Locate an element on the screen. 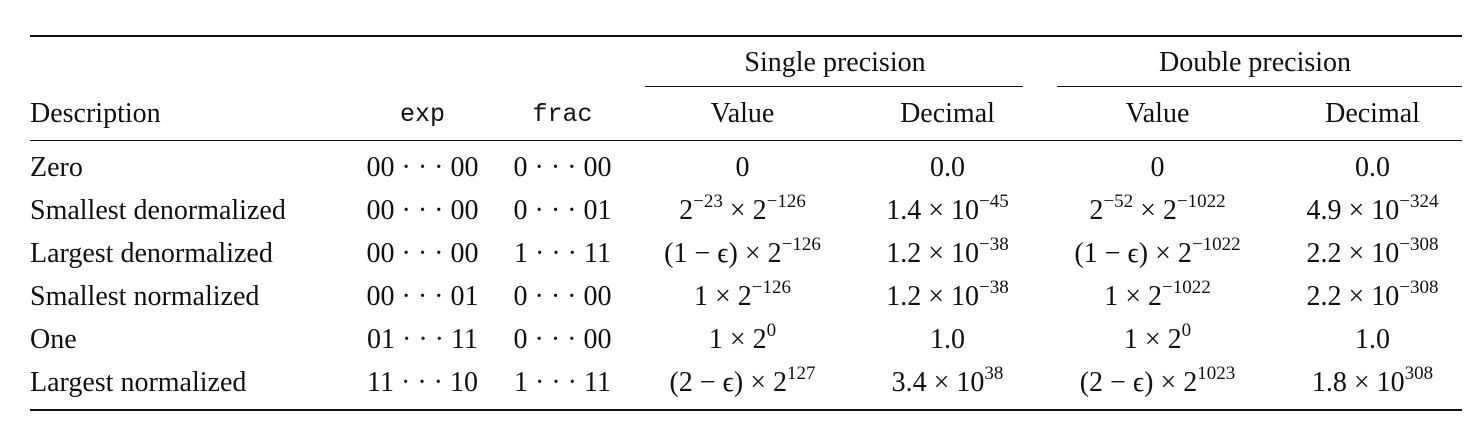  header-description: Description is located at coordinates (95, 113).